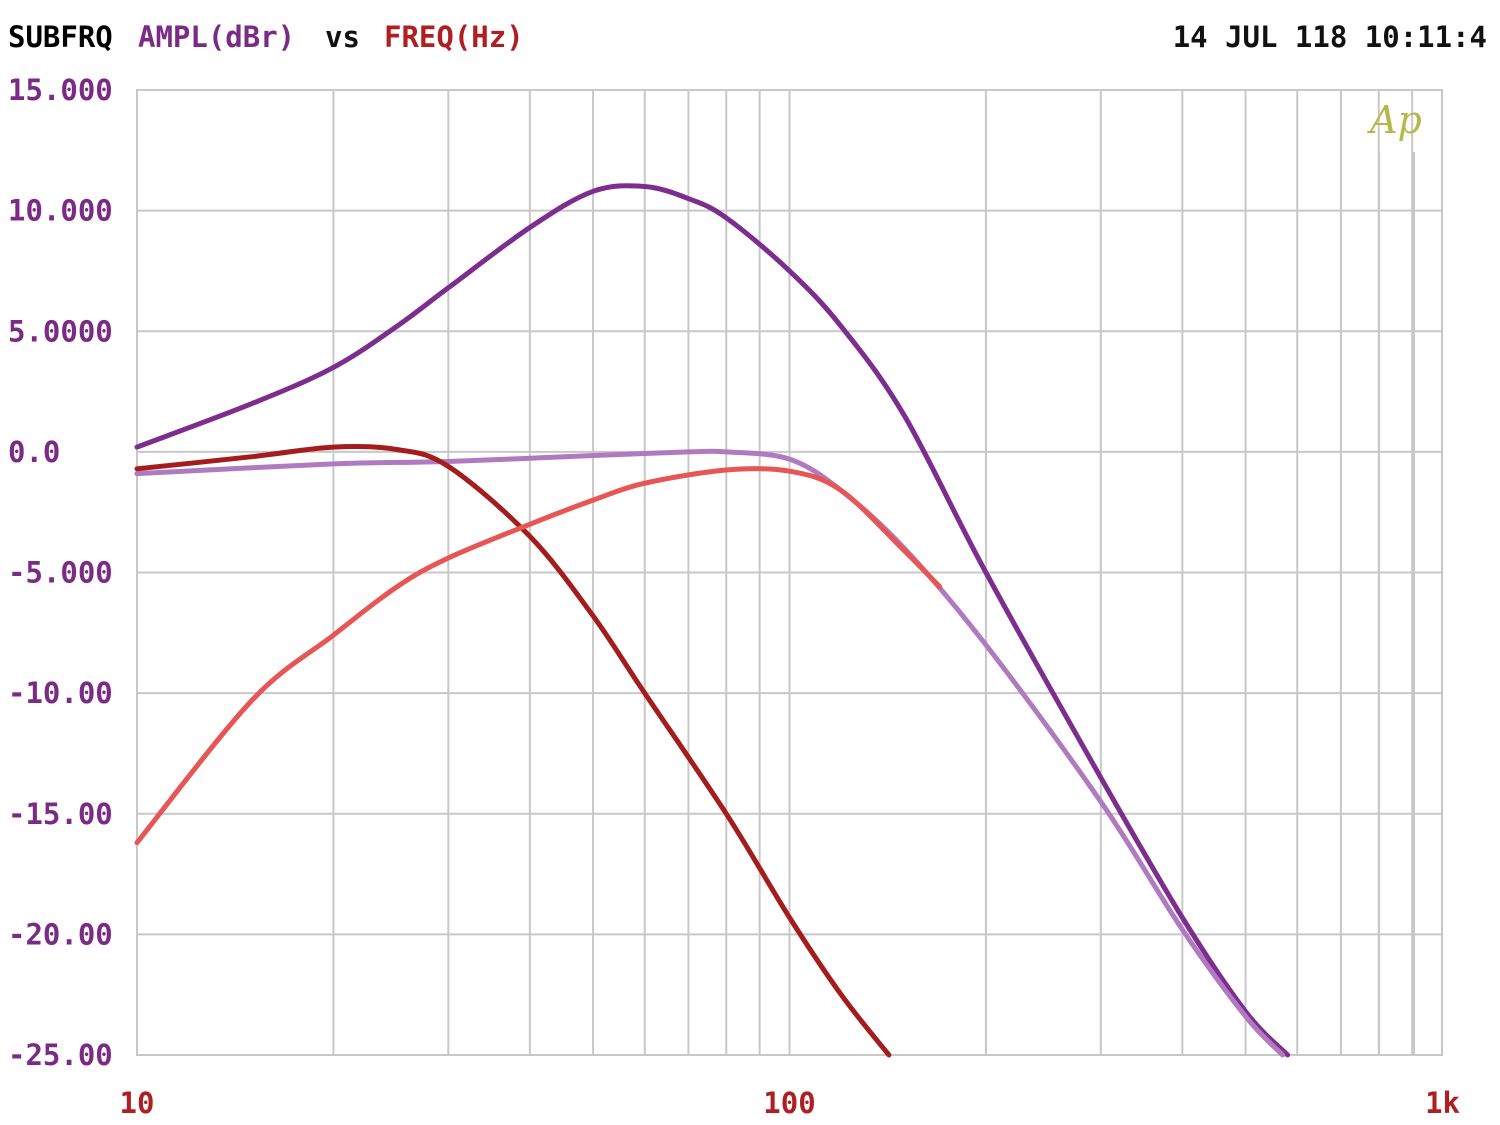 Image resolution: width=1500 pixels, height=1125 pixels. I want to click on x-tick-label: 1k, so click(1442, 1103).